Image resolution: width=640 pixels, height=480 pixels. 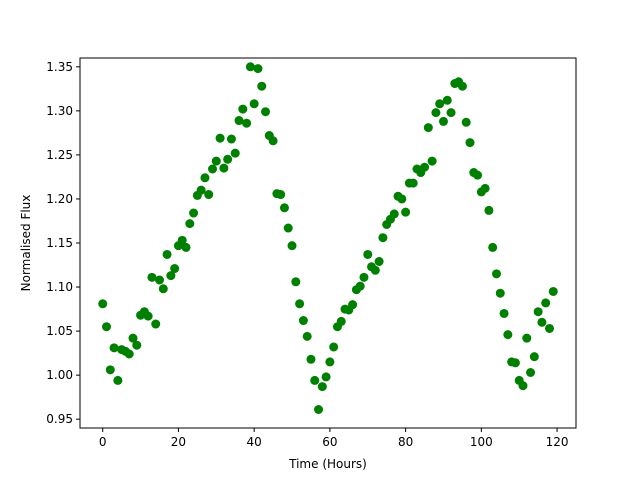 I want to click on x-tick-label: 60, so click(x=329, y=442).